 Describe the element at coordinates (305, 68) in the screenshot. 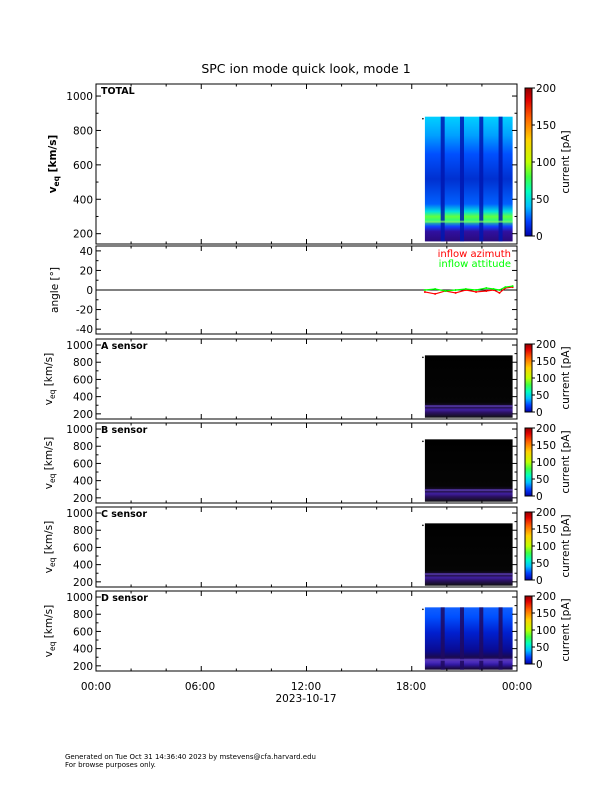

I see `figure-title: SPC ion mode quick look, mode 1` at that location.